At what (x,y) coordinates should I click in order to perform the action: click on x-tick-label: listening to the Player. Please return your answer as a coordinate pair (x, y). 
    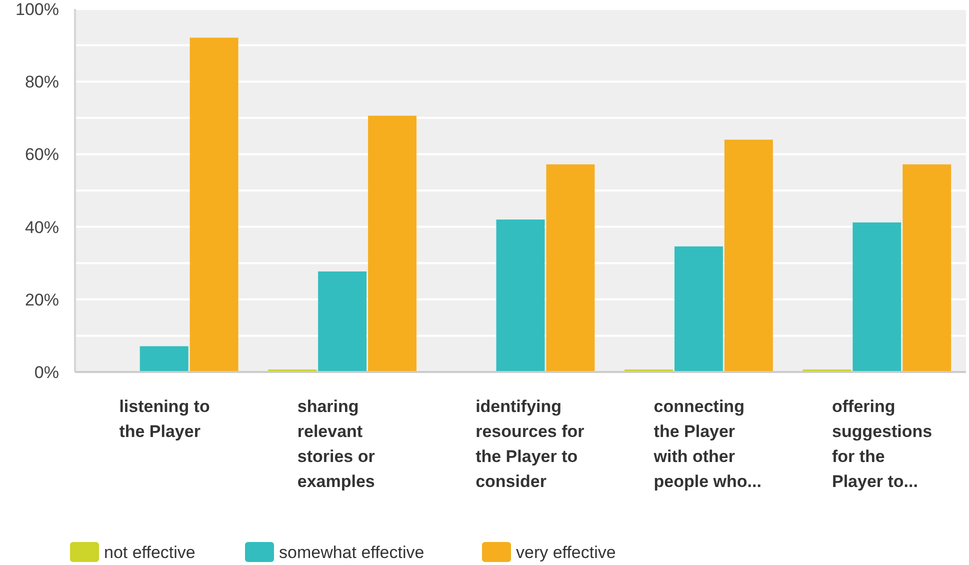
    Looking at the image, I should click on (164, 419).